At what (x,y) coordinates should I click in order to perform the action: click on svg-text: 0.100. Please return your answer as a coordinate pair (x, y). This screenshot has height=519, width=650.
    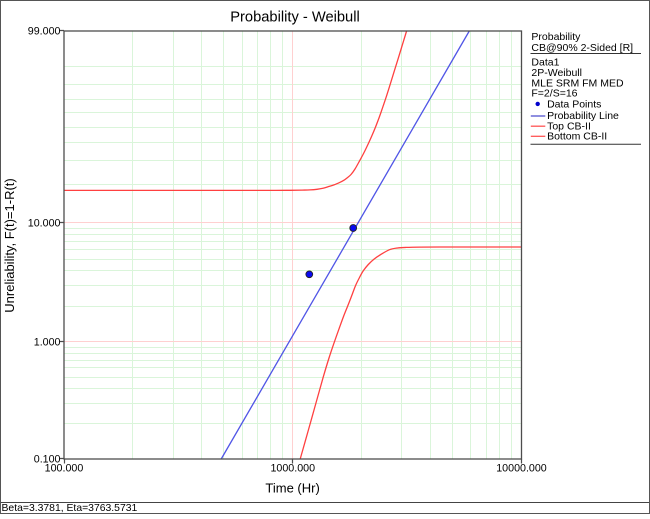
    Looking at the image, I should click on (47, 460).